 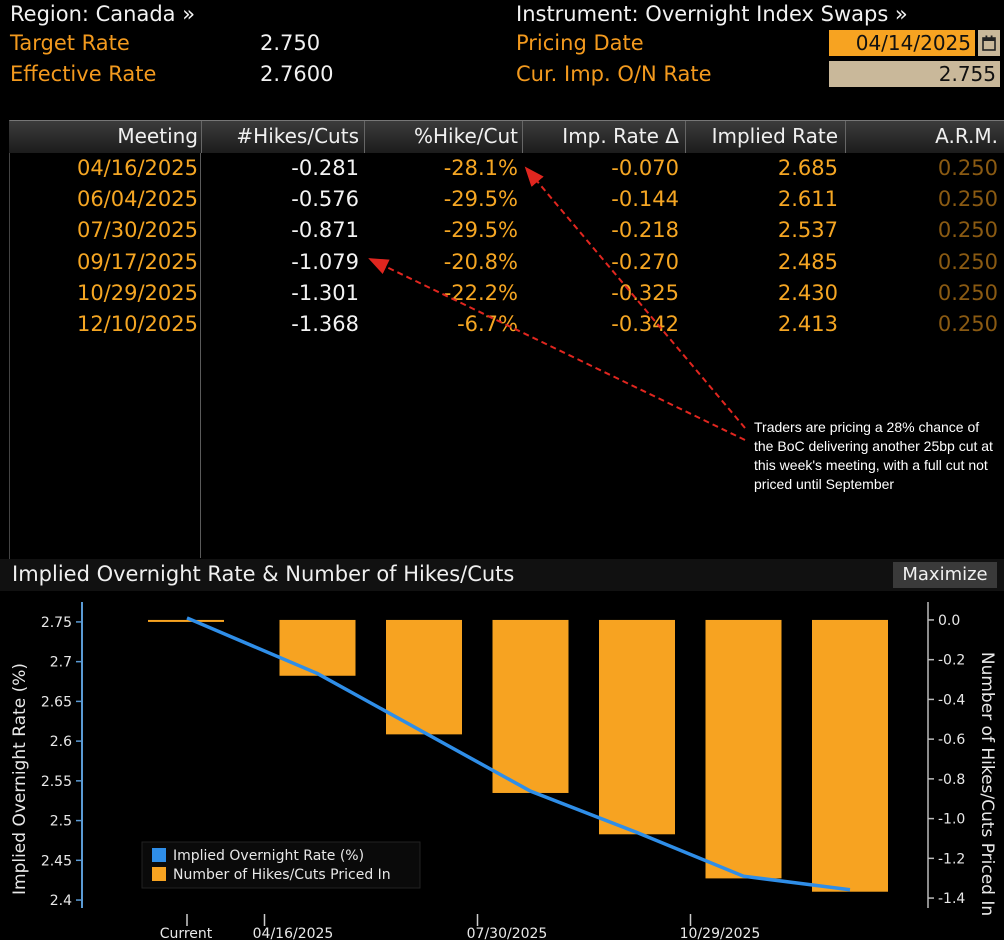 What do you see at coordinates (951, 859) in the screenshot?
I see `right-axis-tick-label: -1.2` at bounding box center [951, 859].